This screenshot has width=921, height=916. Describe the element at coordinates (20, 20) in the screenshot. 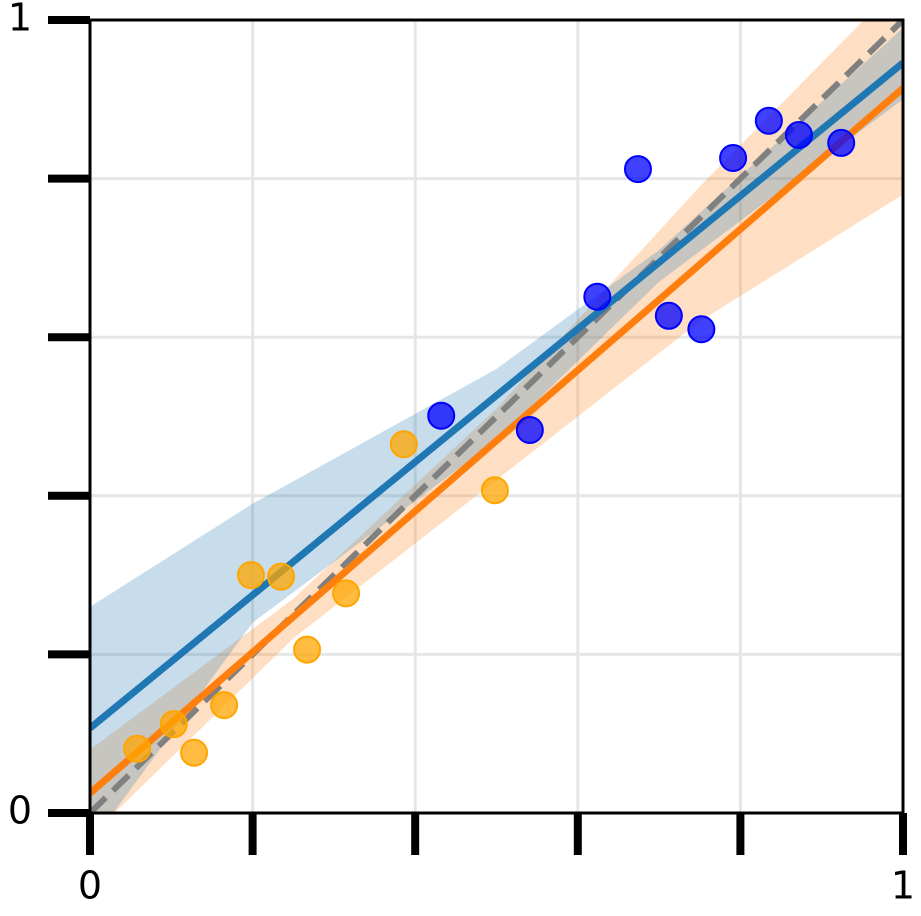

I see `y-tick-label: 1` at that location.